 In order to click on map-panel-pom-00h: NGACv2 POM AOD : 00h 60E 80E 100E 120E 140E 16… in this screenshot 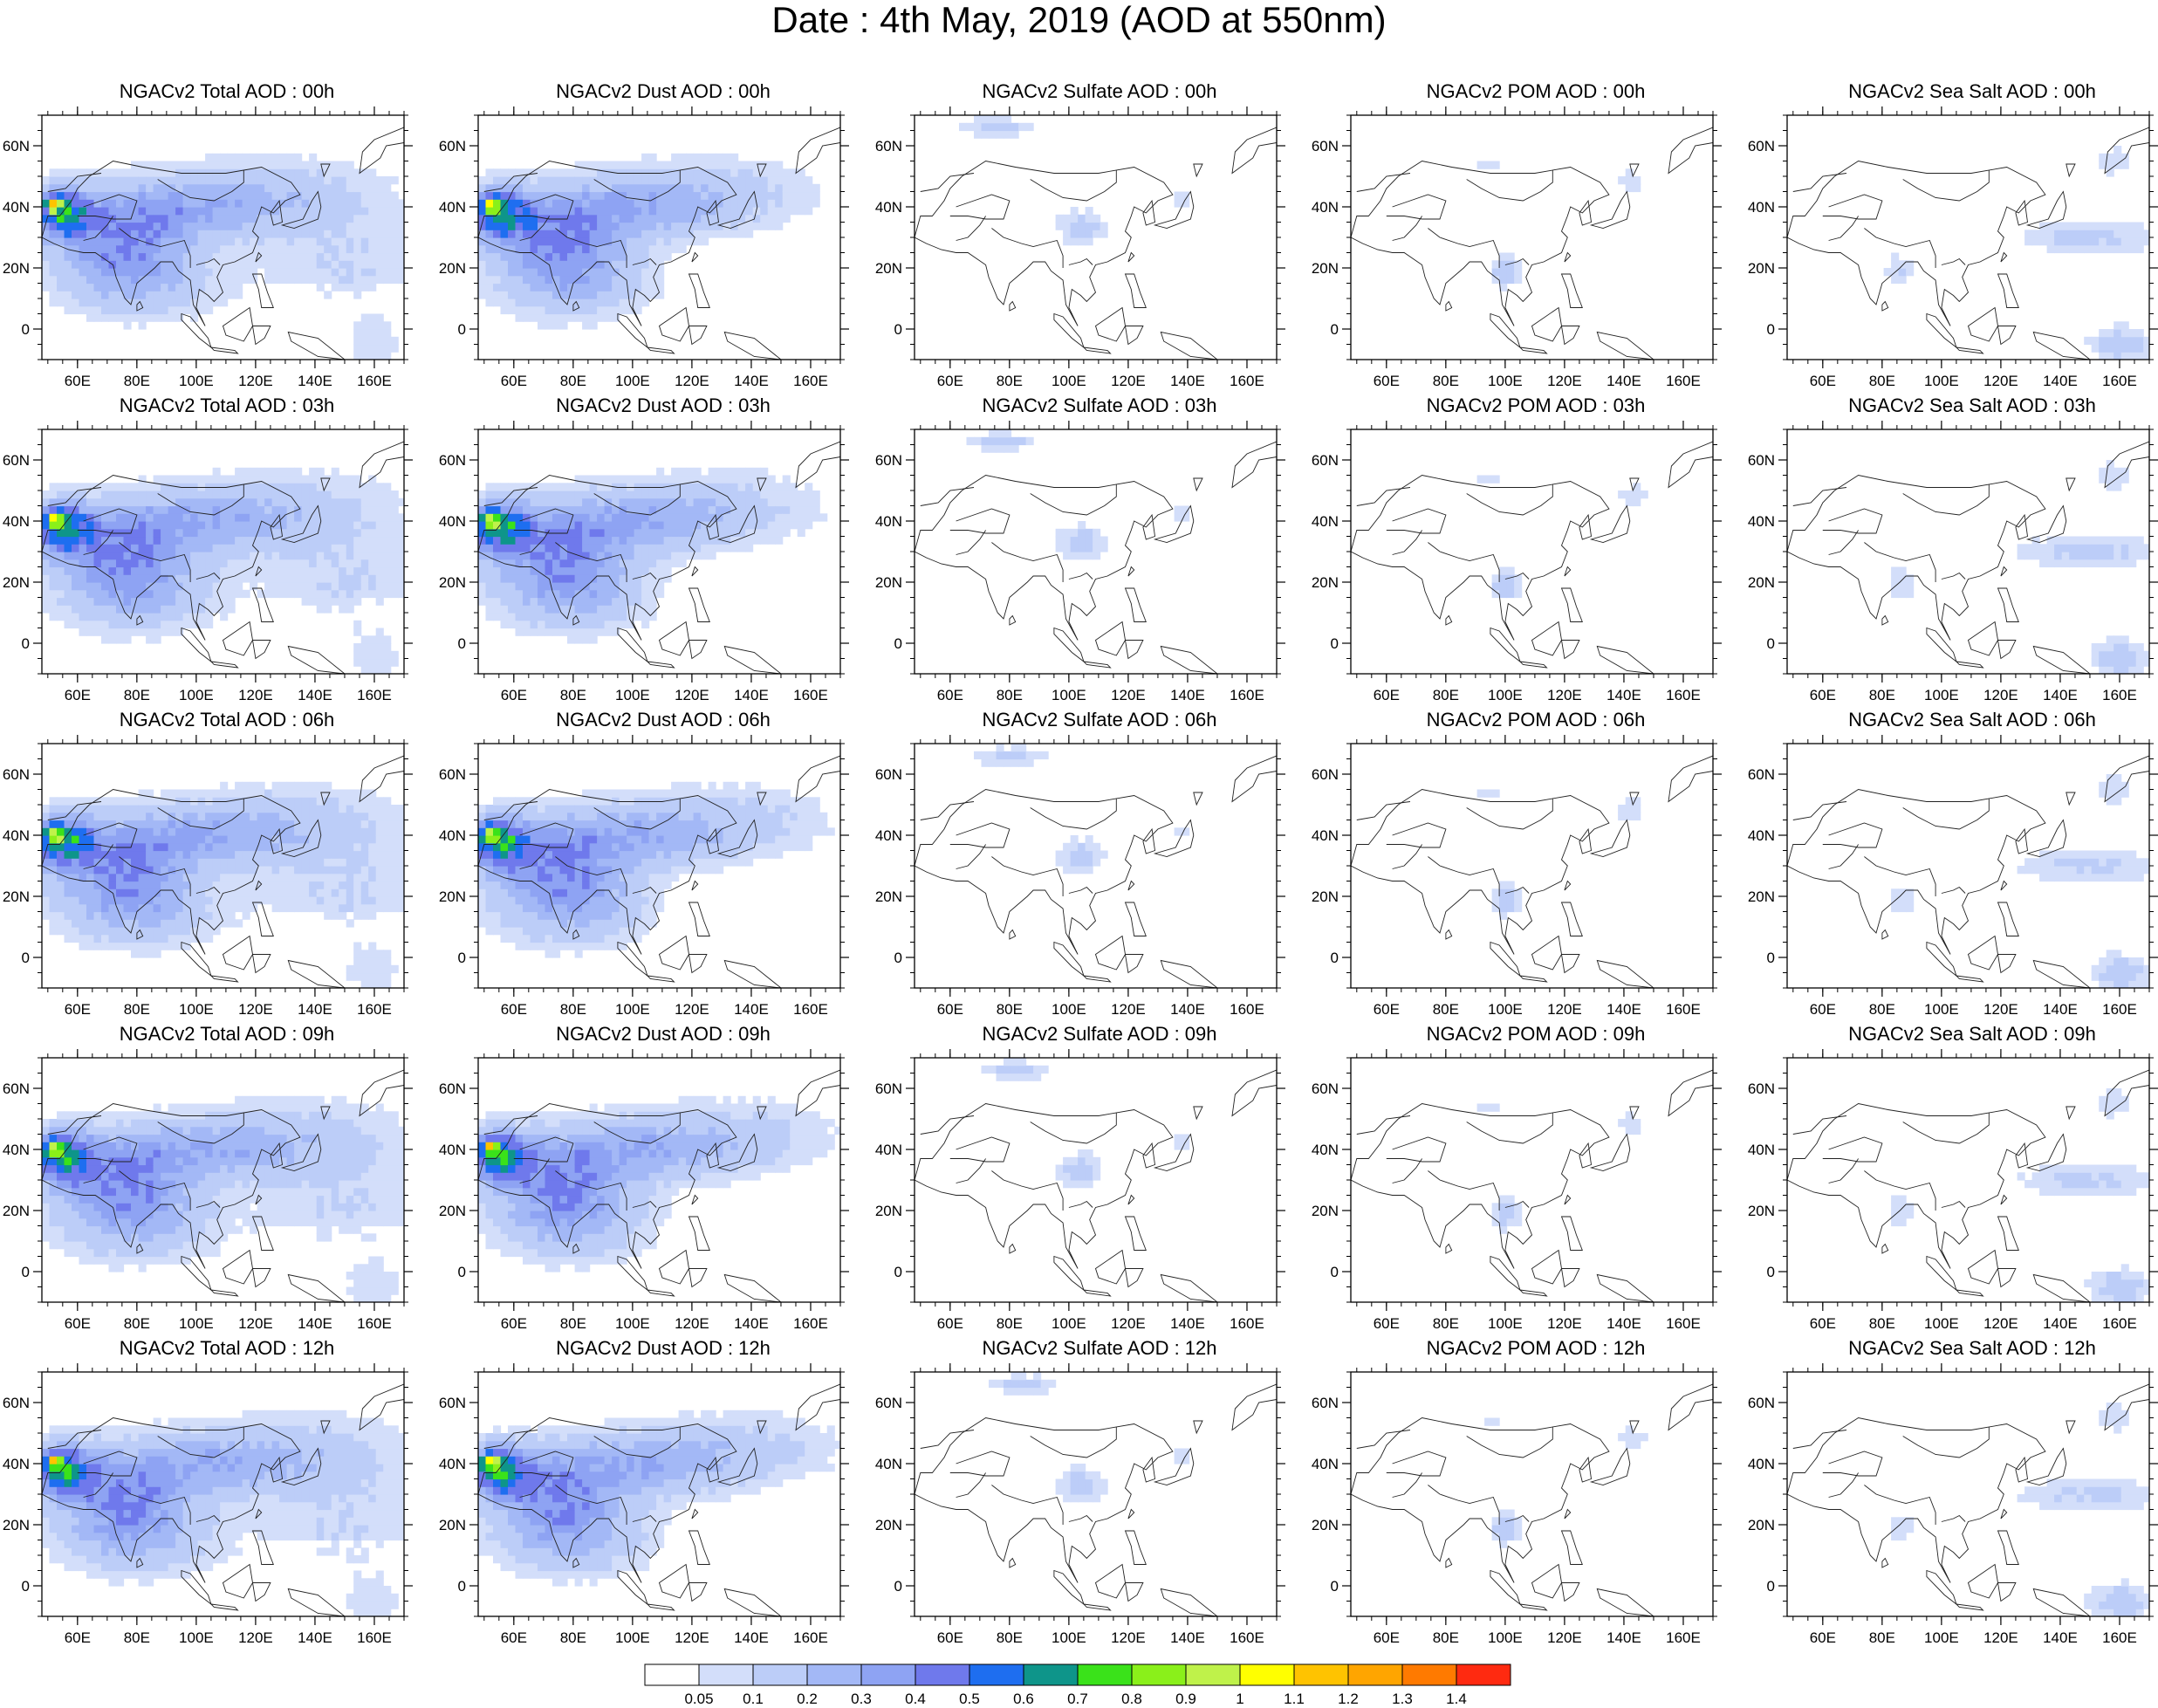, I will do `click(1527, 234)`.